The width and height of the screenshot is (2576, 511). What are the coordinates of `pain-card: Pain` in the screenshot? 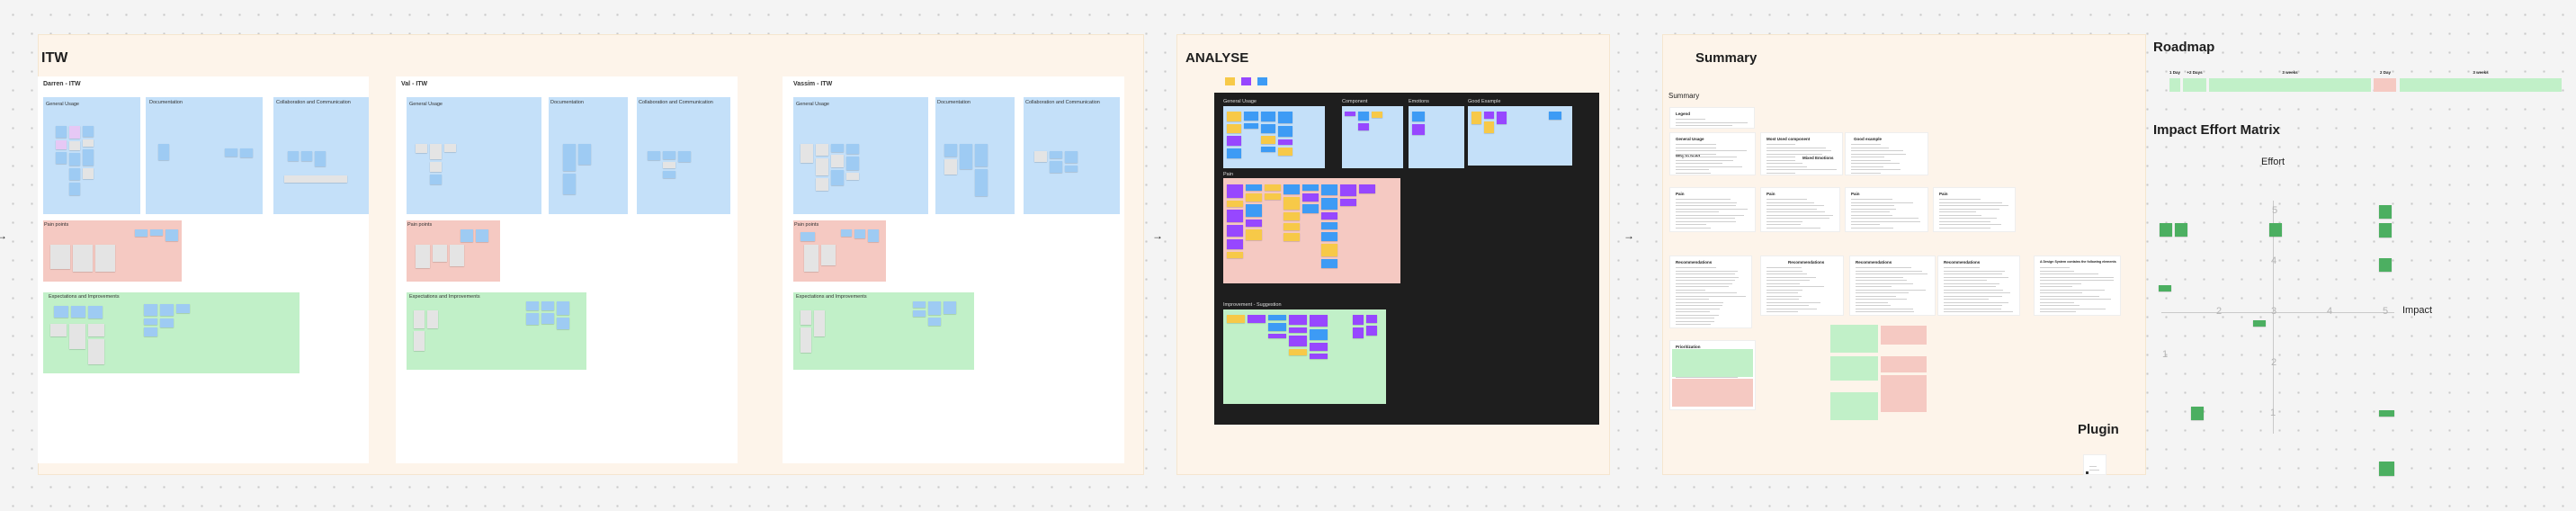 It's located at (1886, 209).